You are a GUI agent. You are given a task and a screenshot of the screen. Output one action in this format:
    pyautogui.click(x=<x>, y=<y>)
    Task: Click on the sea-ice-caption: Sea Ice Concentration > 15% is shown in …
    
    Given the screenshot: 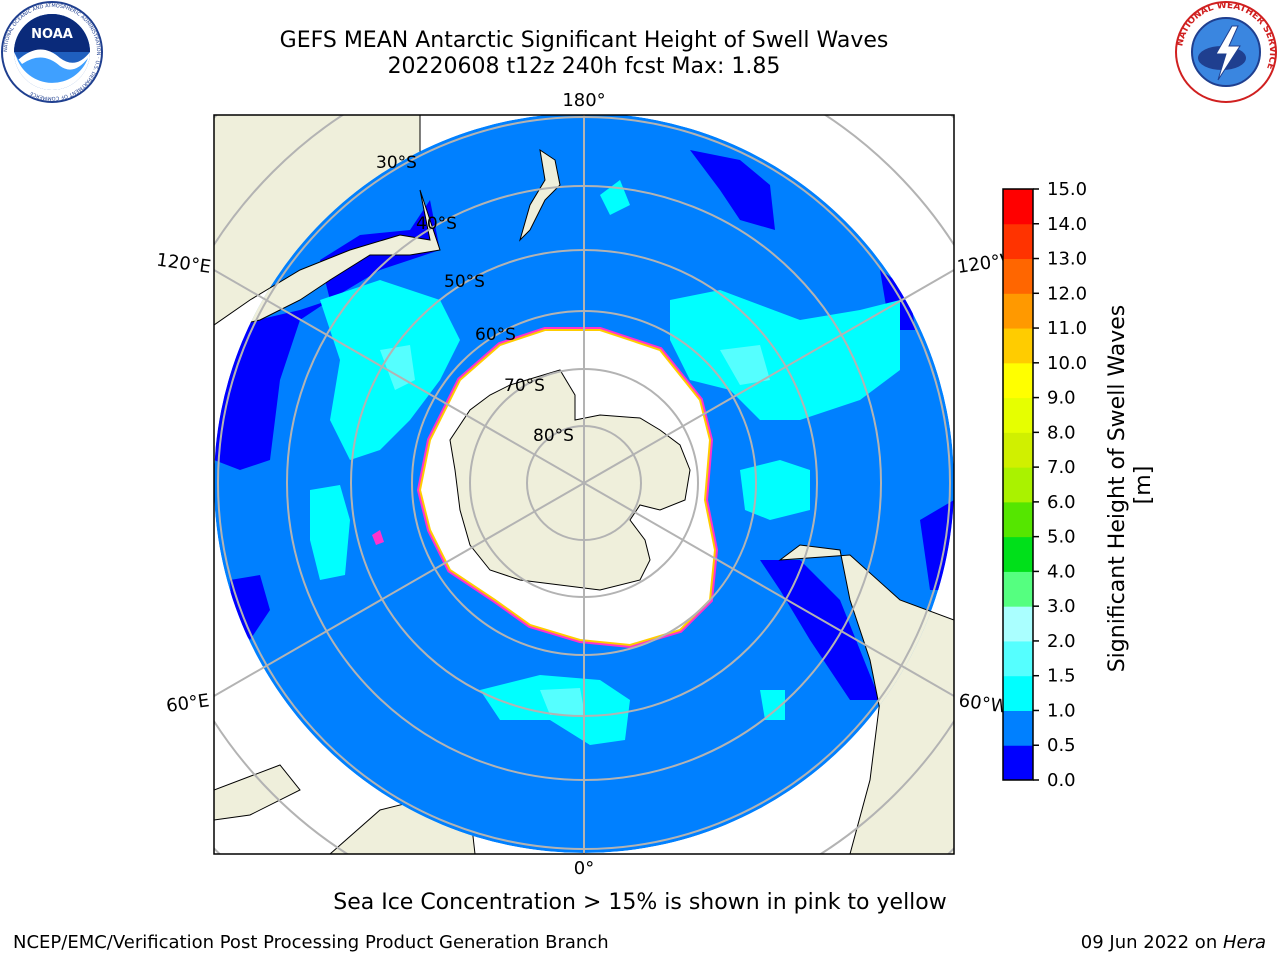 What is the action you would take?
    pyautogui.click(x=640, y=902)
    